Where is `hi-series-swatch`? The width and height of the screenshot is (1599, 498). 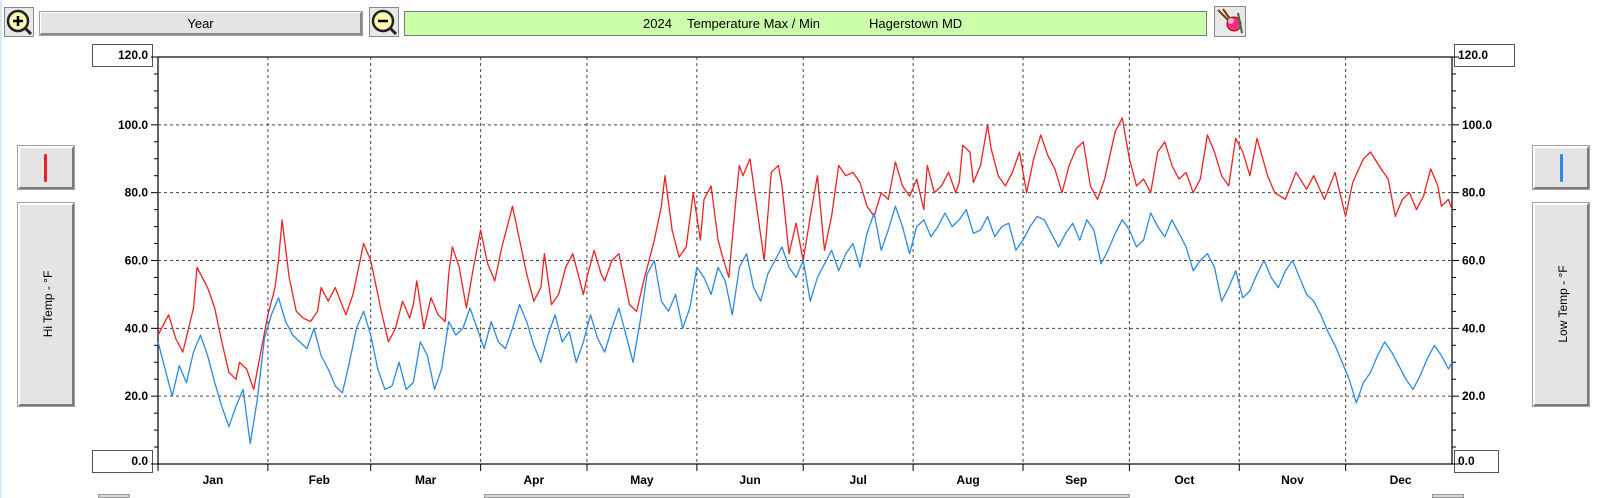 hi-series-swatch is located at coordinates (45, 168).